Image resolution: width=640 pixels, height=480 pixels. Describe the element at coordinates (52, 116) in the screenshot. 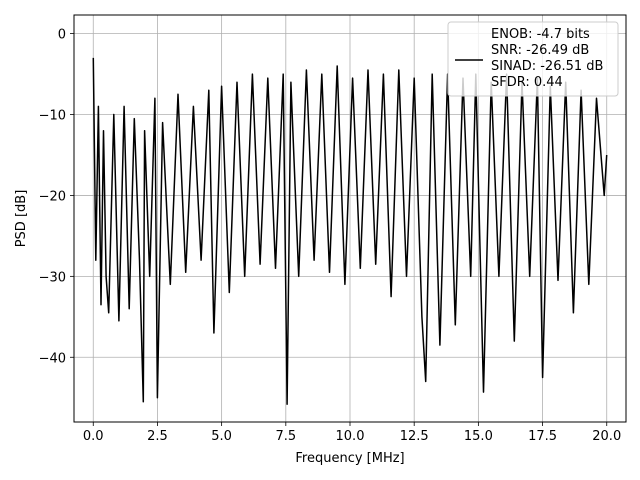

I see `y-tick-label: −10` at that location.